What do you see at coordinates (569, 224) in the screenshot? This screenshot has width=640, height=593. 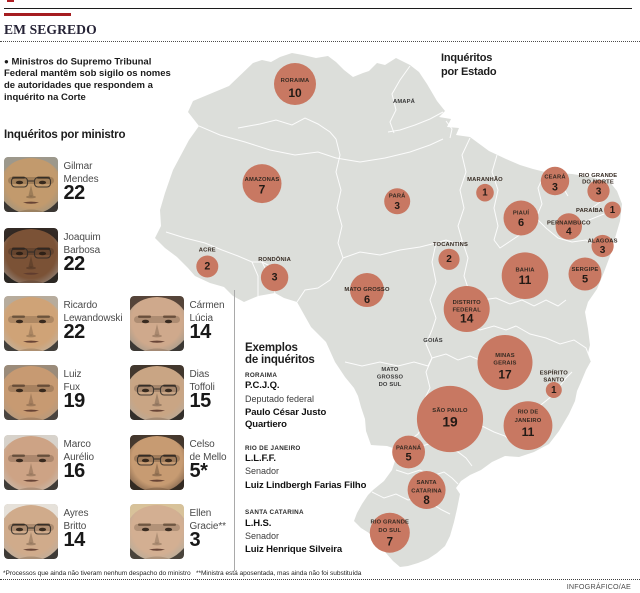 I see `svg-text: PERNAMBUCO` at bounding box center [569, 224].